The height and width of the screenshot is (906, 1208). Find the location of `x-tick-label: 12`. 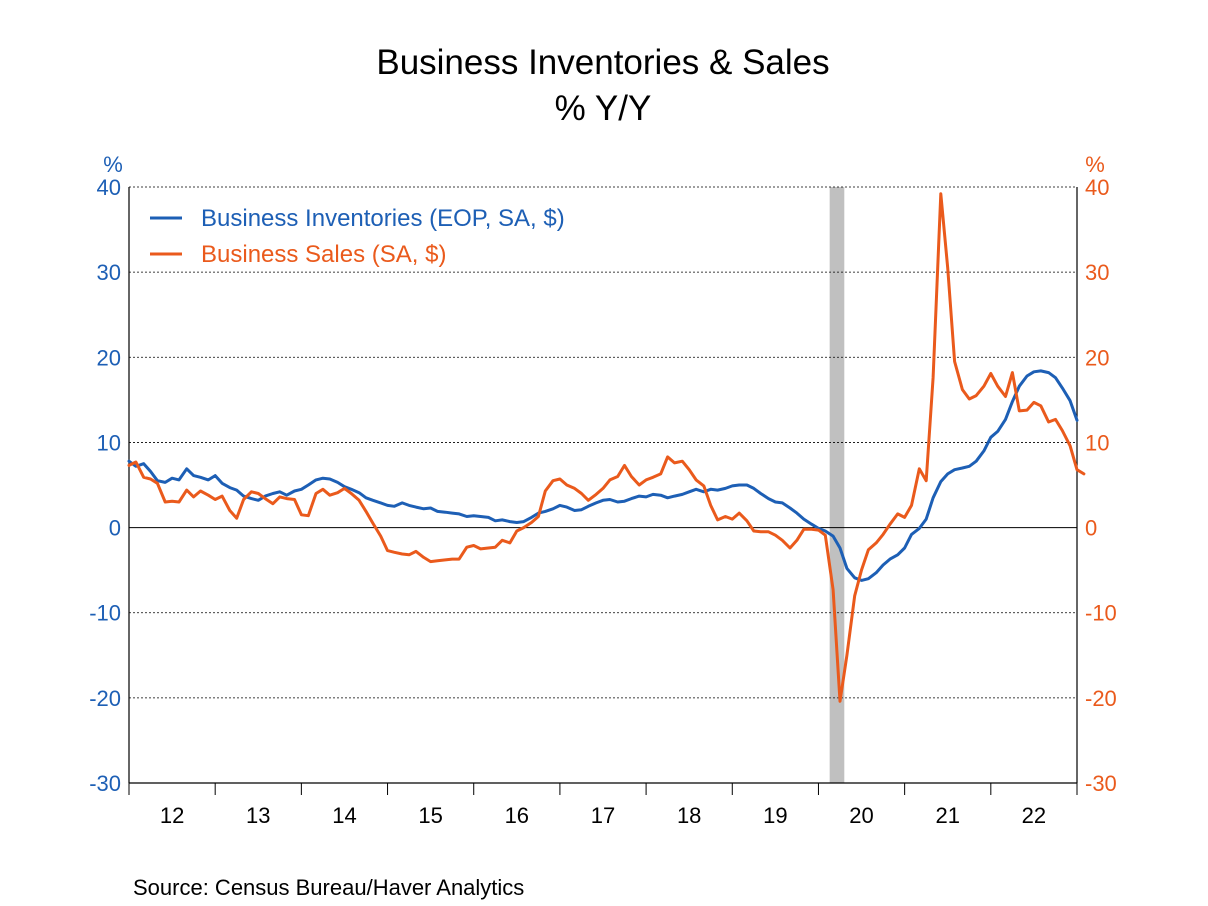

x-tick-label: 12 is located at coordinates (172, 815).